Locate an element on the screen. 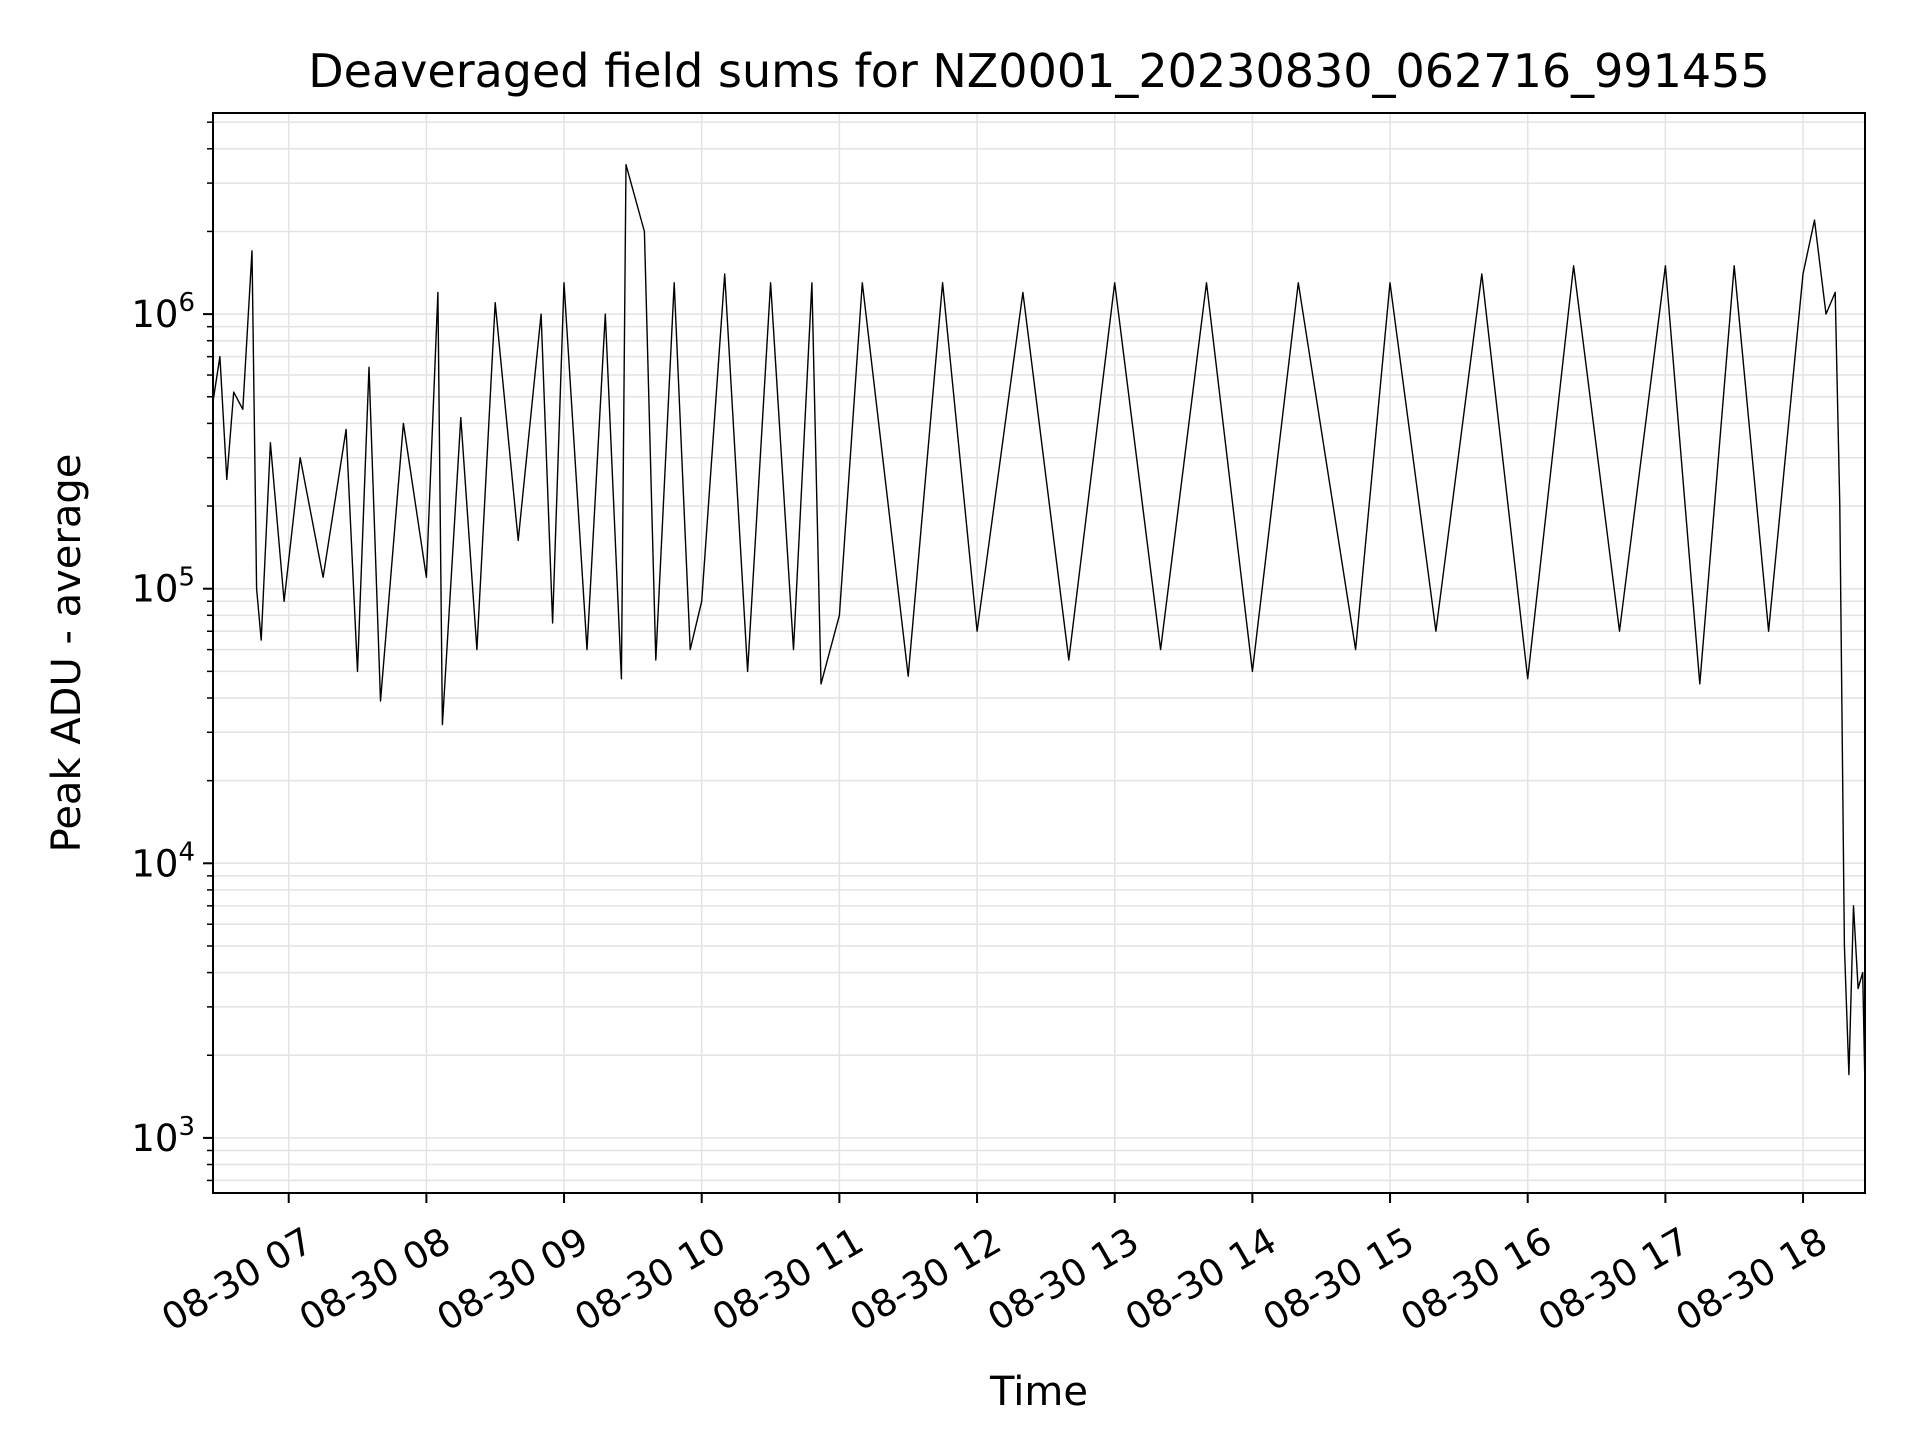 The image size is (1920, 1440). y-tick-label: 105 is located at coordinates (163, 587).